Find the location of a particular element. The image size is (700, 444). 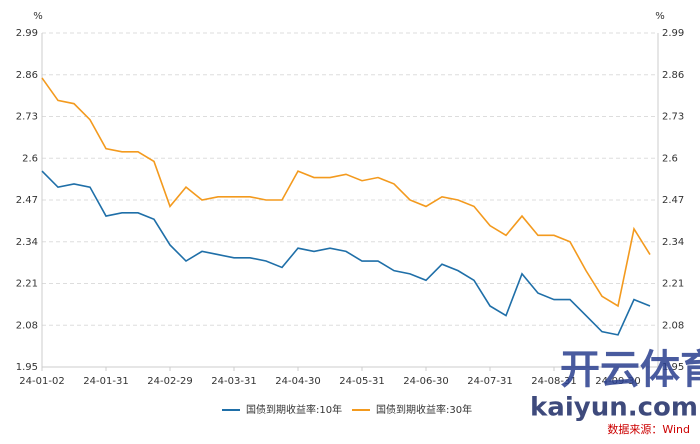

x-tick-label: 24-04-30 is located at coordinates (297, 381).